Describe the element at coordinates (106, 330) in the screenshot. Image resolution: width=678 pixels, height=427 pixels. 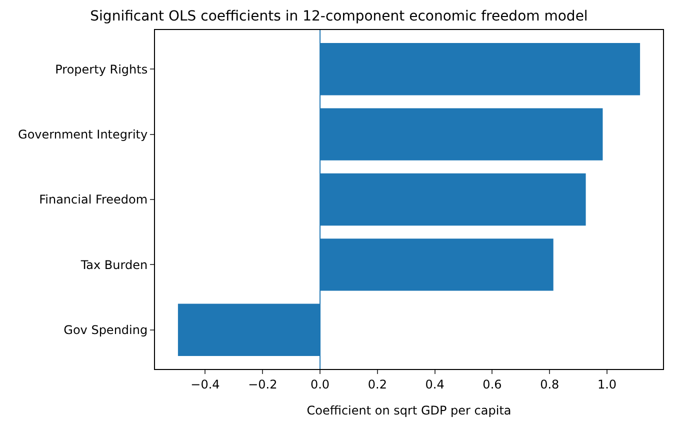
I see `y-tick-label: Gov Spending` at that location.